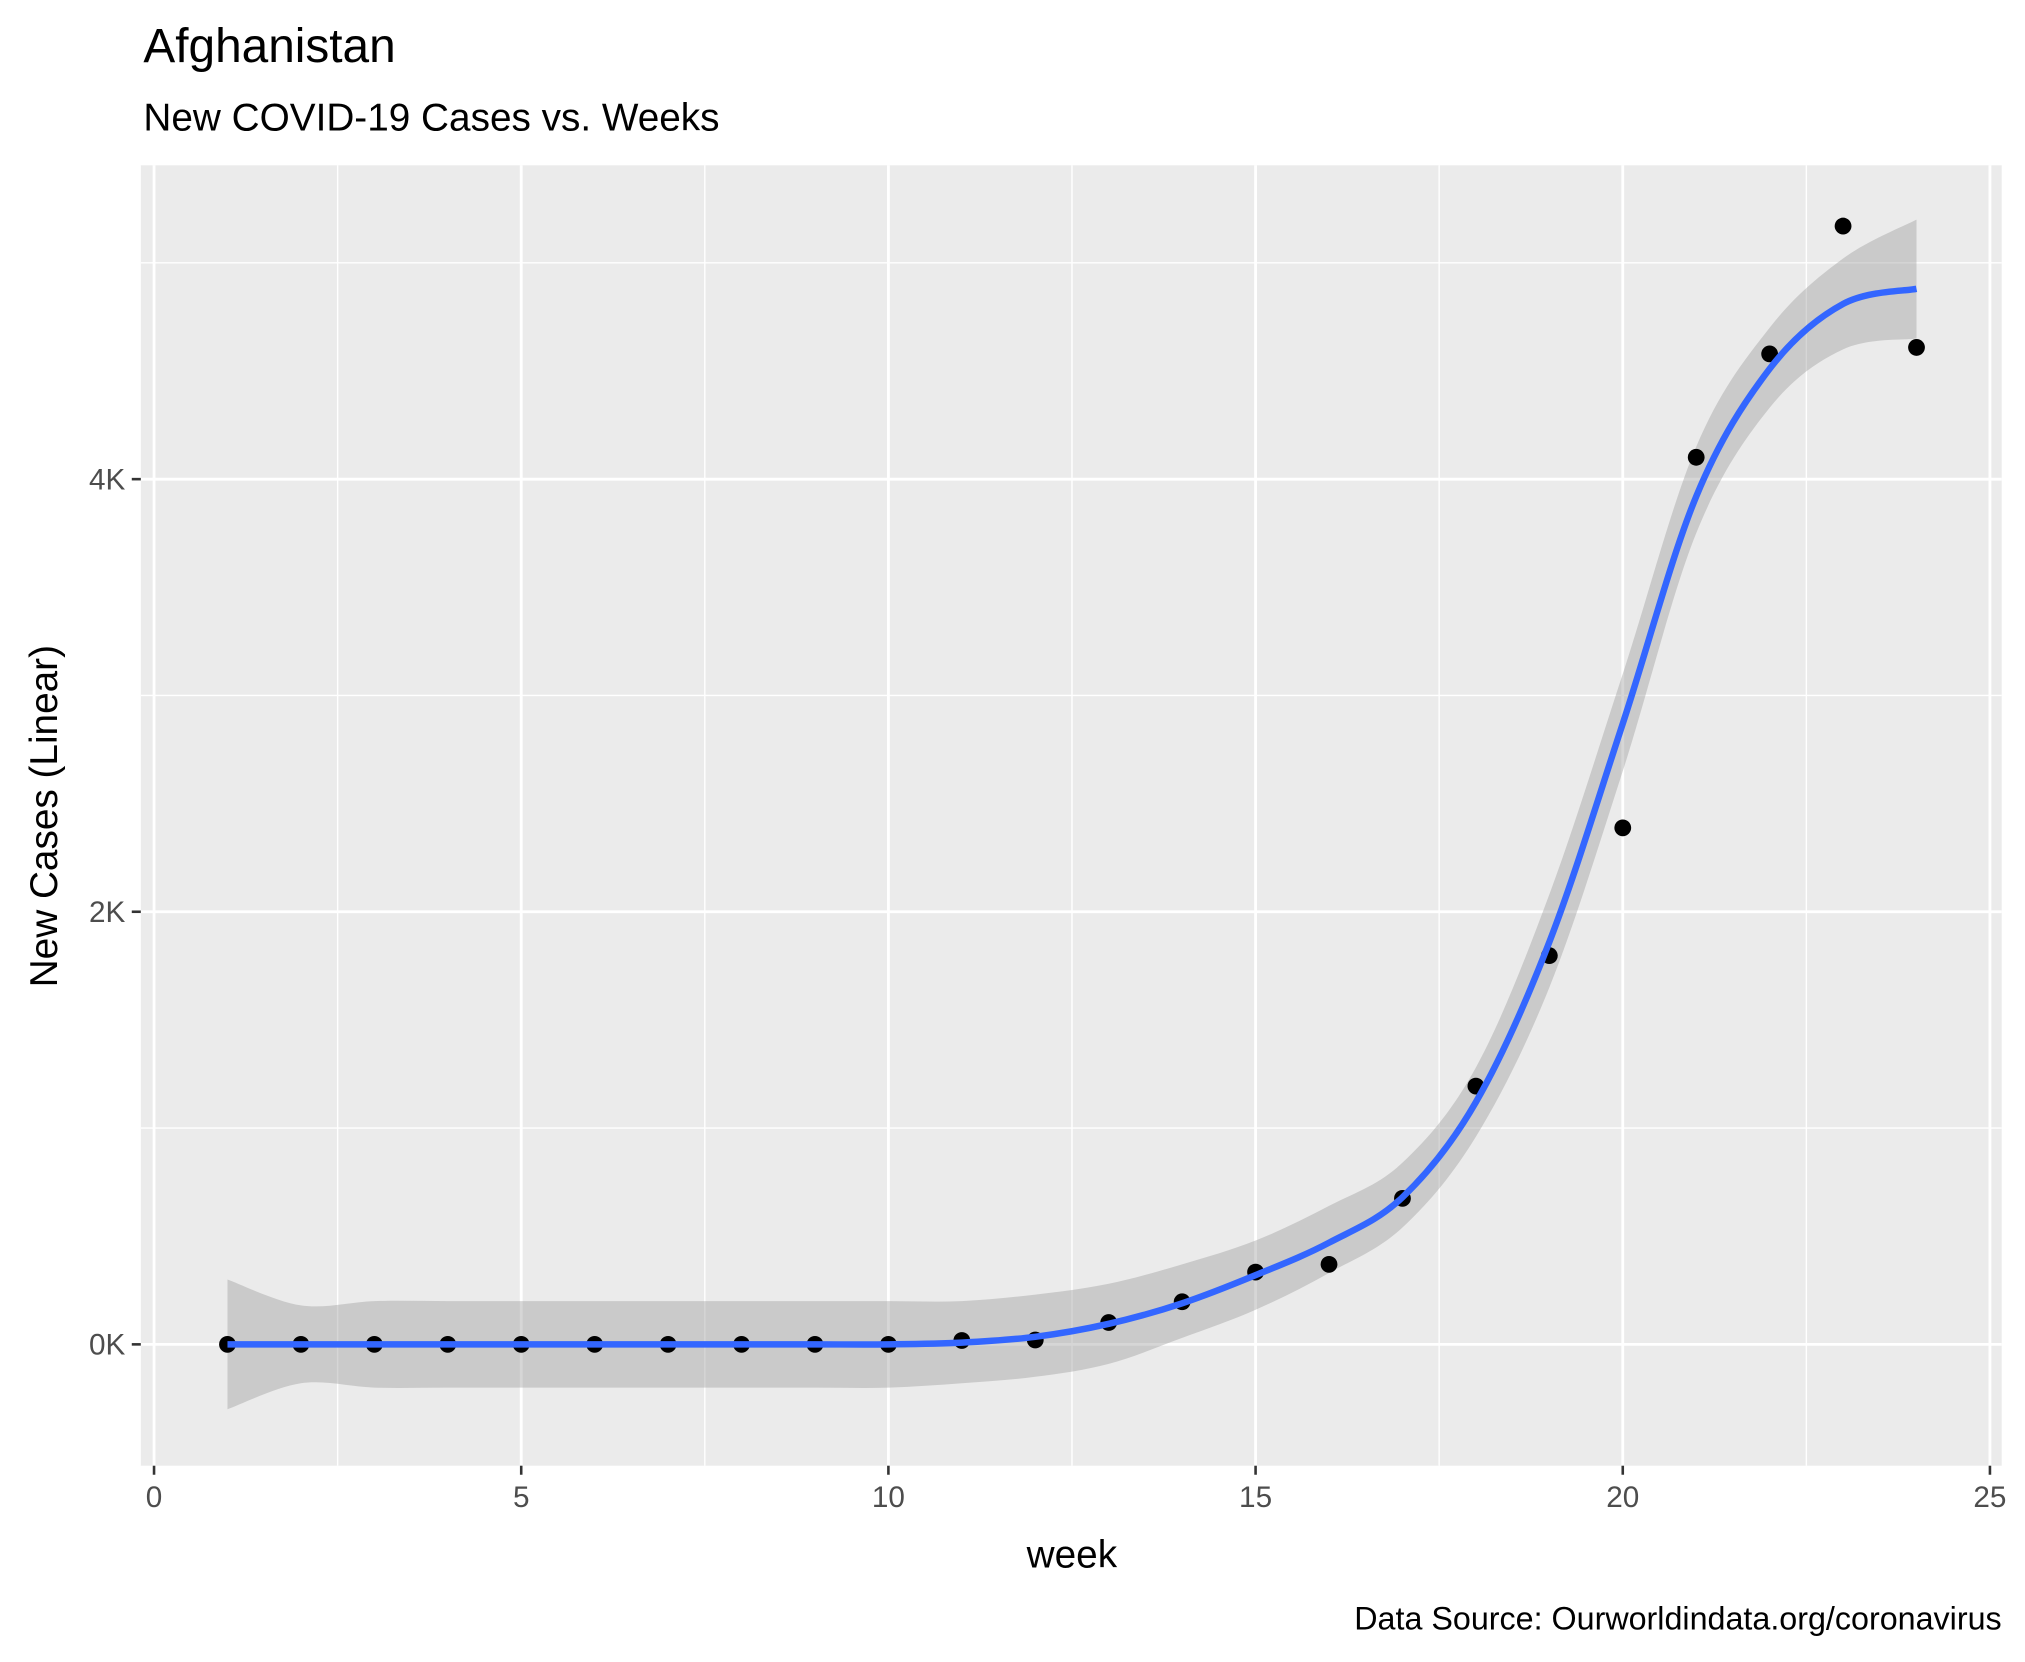 The image size is (2025, 1662). I want to click on y-tick-label: 2K, so click(107, 912).